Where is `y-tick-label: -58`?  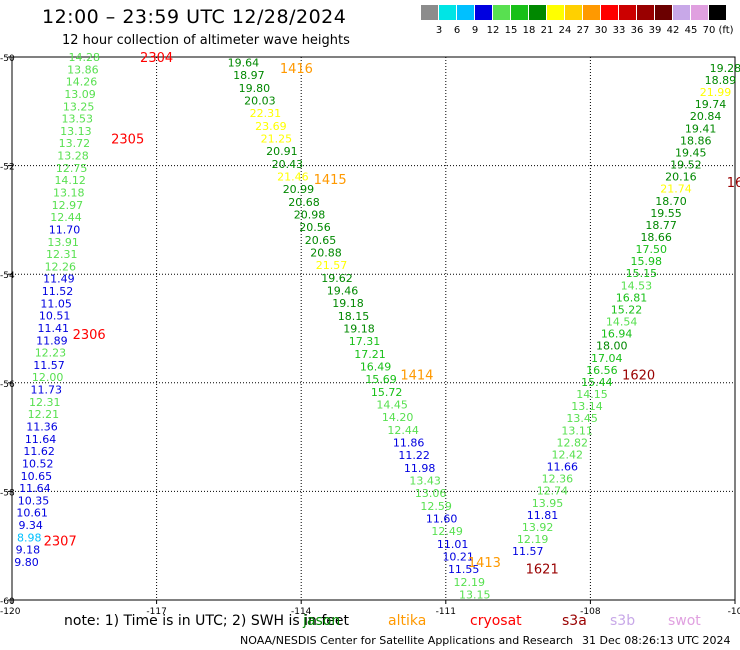
y-tick-label: -58 is located at coordinates (7, 493).